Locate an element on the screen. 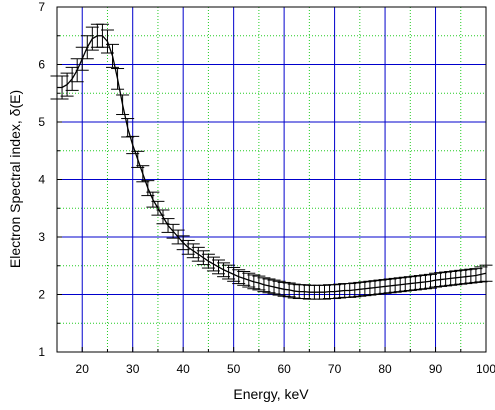 This screenshot has height=410, width=495. y-tick-label: 2 is located at coordinates (41, 295).